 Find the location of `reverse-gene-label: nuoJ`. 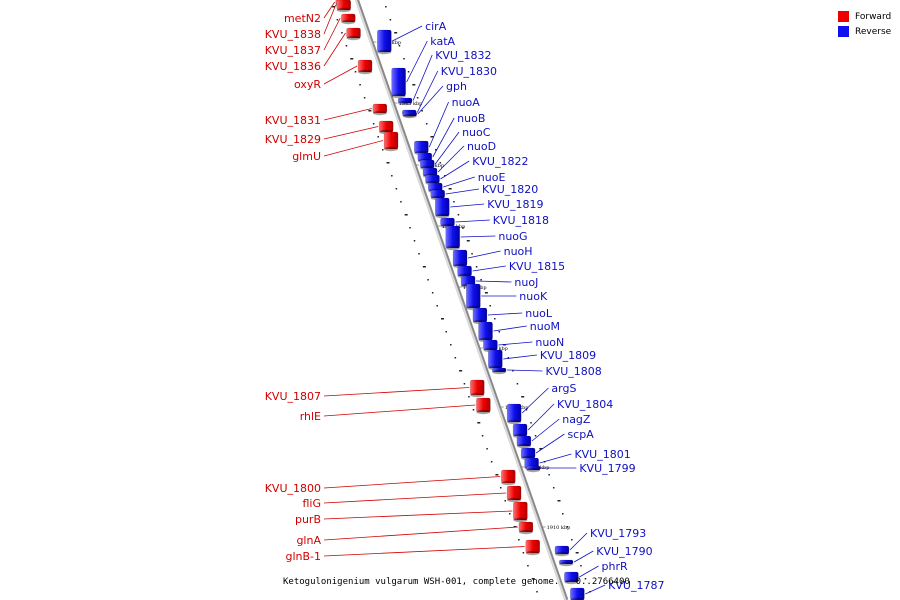

reverse-gene-label: nuoJ is located at coordinates (526, 282).